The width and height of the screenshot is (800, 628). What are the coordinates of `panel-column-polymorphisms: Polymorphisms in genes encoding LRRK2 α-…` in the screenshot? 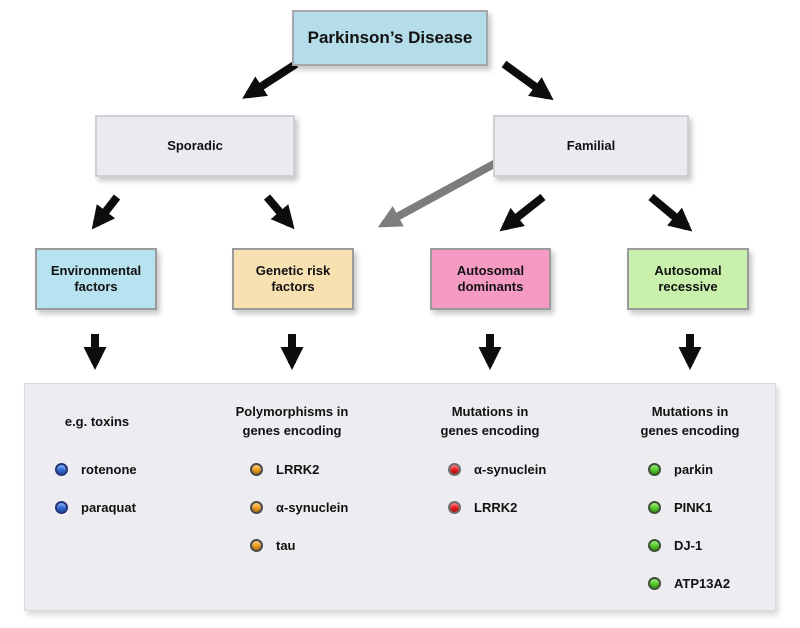 It's located at (292, 487).